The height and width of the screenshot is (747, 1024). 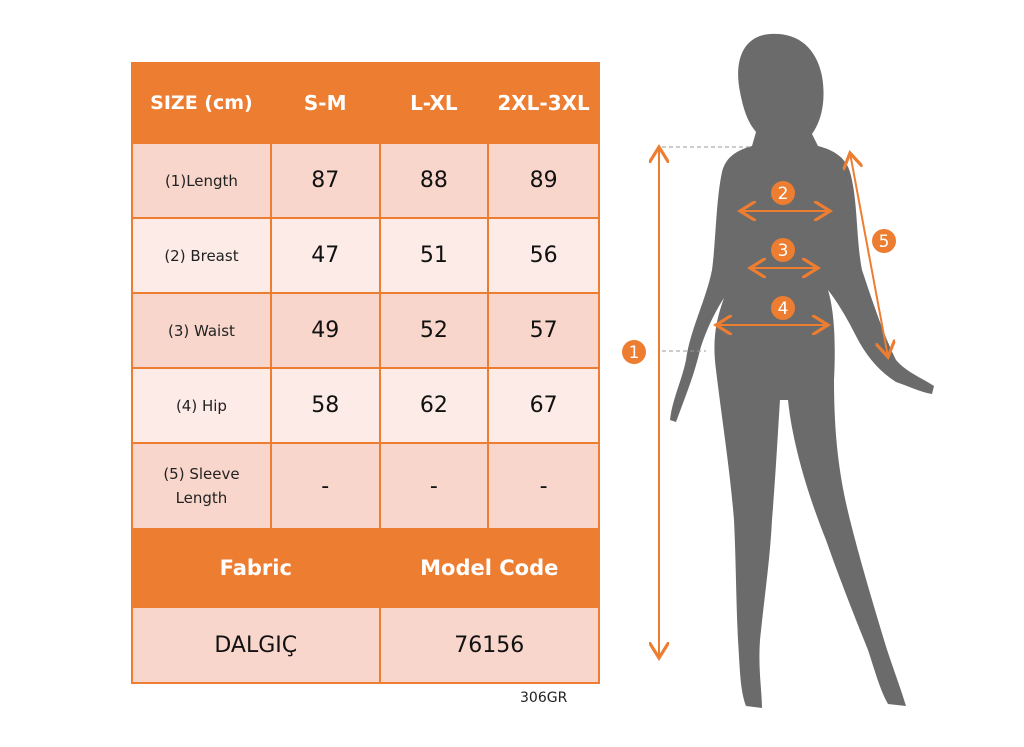 What do you see at coordinates (256, 645) in the screenshot?
I see `fabric-value: DALGIÇ` at bounding box center [256, 645].